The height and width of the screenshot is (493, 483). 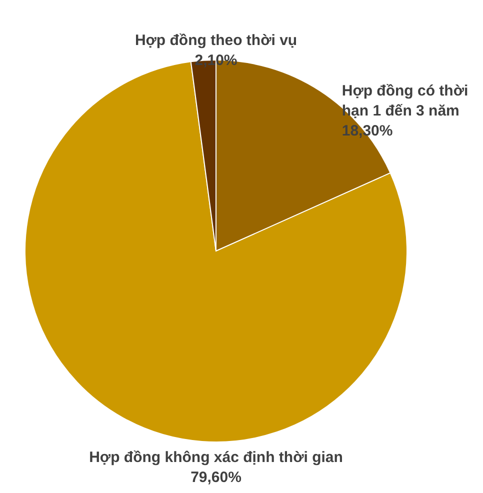 What do you see at coordinates (216, 477) in the screenshot?
I see `data-label: 79,60%` at bounding box center [216, 477].